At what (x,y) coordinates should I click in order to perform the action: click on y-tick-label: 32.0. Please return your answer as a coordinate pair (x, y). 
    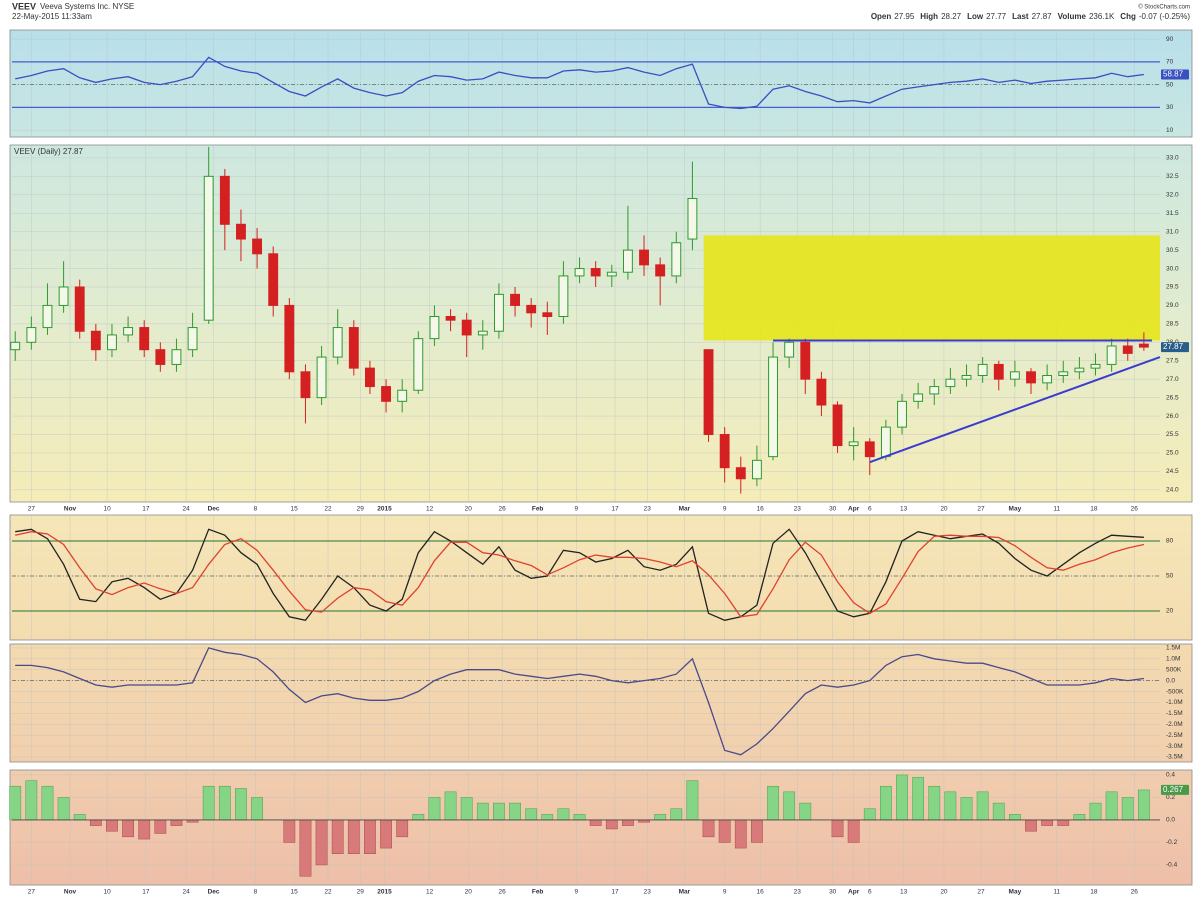
    Looking at the image, I should click on (1172, 195).